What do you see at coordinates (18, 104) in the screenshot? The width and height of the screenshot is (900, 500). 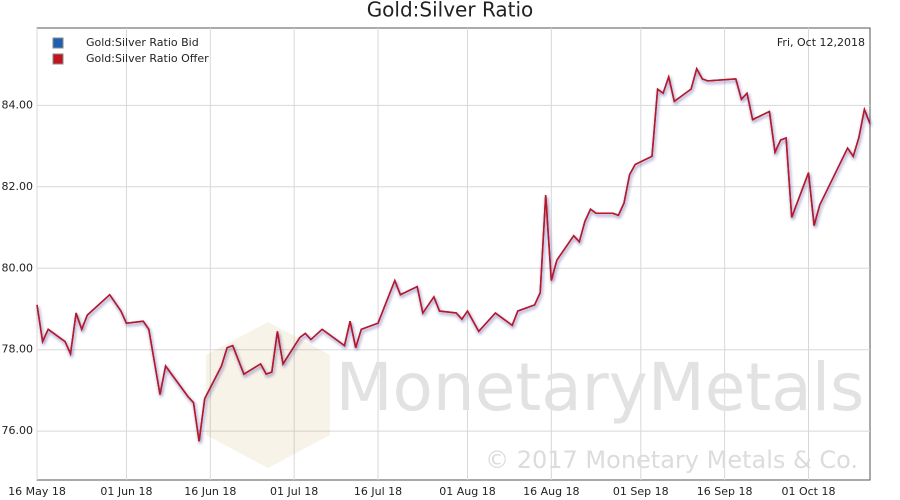 I see `y-tick-label: 84.00` at bounding box center [18, 104].